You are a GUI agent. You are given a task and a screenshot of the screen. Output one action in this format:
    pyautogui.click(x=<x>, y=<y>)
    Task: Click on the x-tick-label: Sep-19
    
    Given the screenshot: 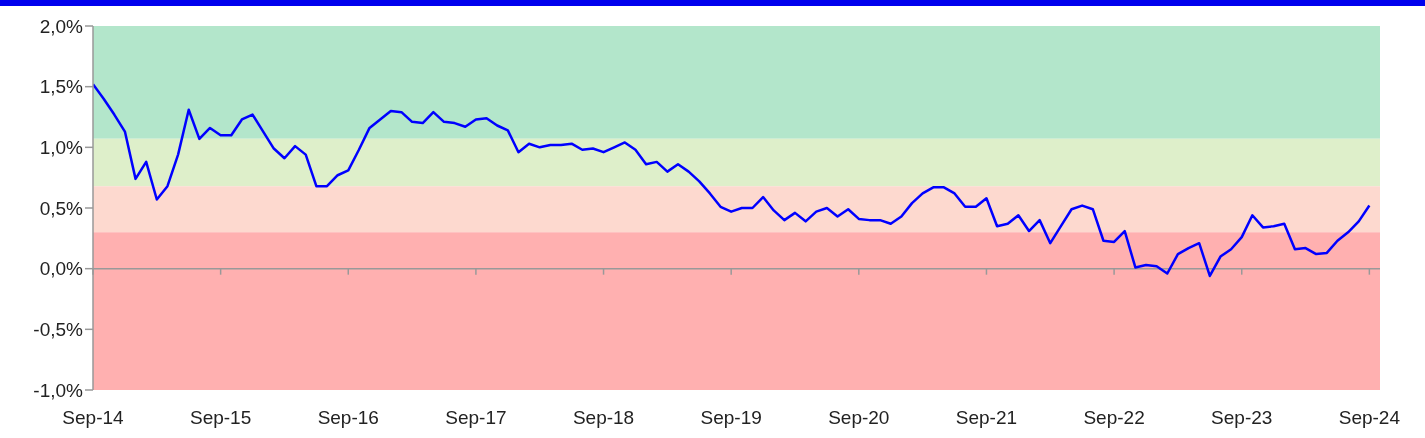 What is the action you would take?
    pyautogui.click(x=731, y=417)
    